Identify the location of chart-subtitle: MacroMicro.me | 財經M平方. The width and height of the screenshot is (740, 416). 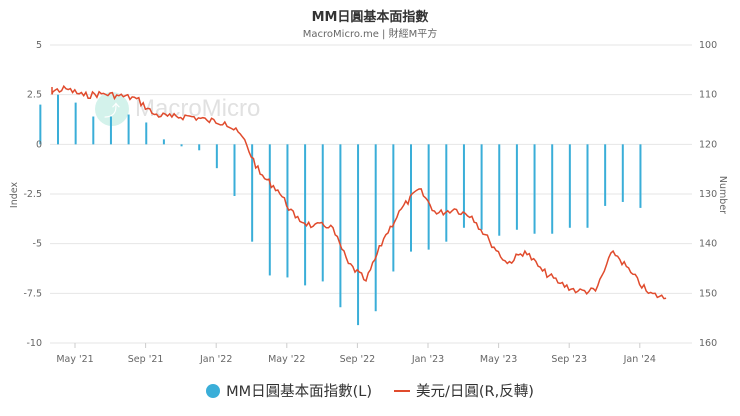
(370, 34).